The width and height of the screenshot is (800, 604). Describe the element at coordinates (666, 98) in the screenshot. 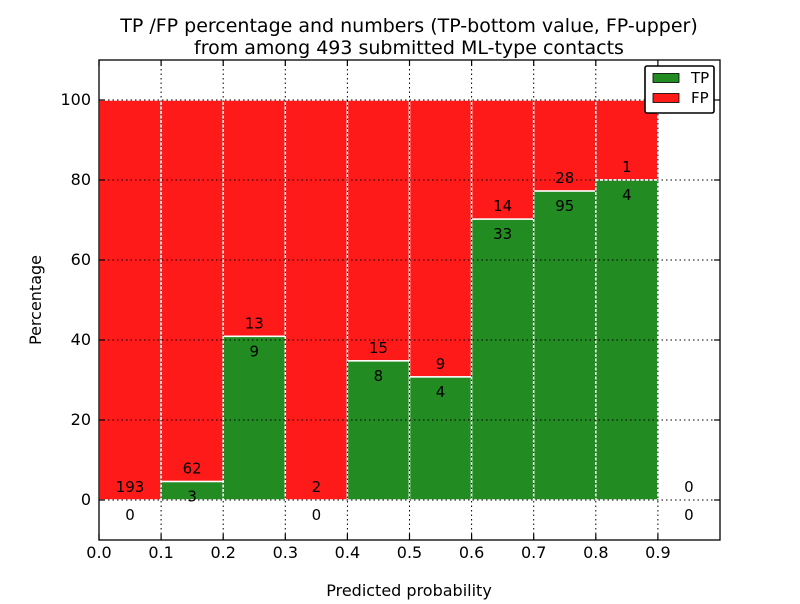

I see `legend-swatch-fp-icon` at that location.